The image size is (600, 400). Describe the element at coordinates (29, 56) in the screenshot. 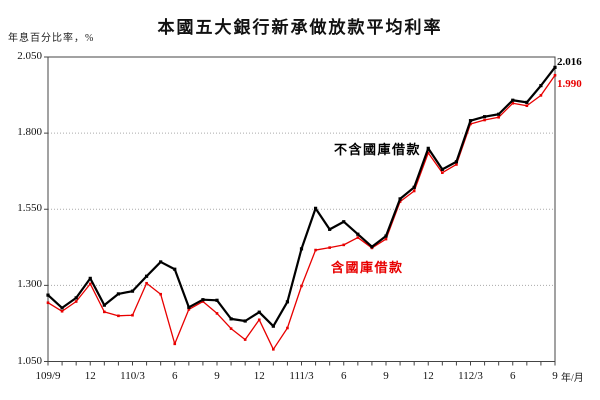

I see `y-tick-label: 2.050` at that location.